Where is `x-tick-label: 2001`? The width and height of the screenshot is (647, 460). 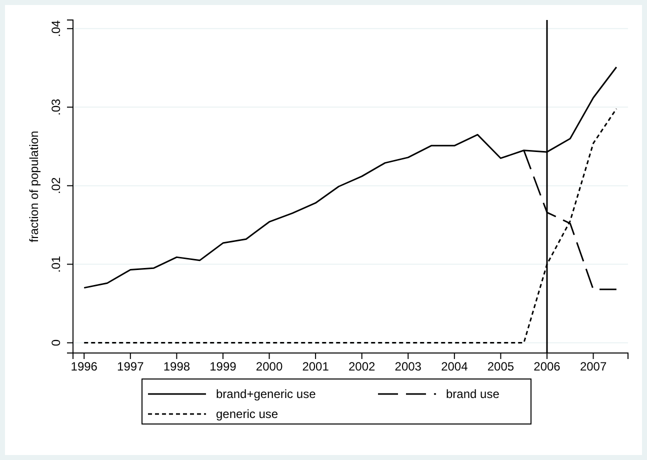
x-tick-label: 2001 is located at coordinates (316, 367).